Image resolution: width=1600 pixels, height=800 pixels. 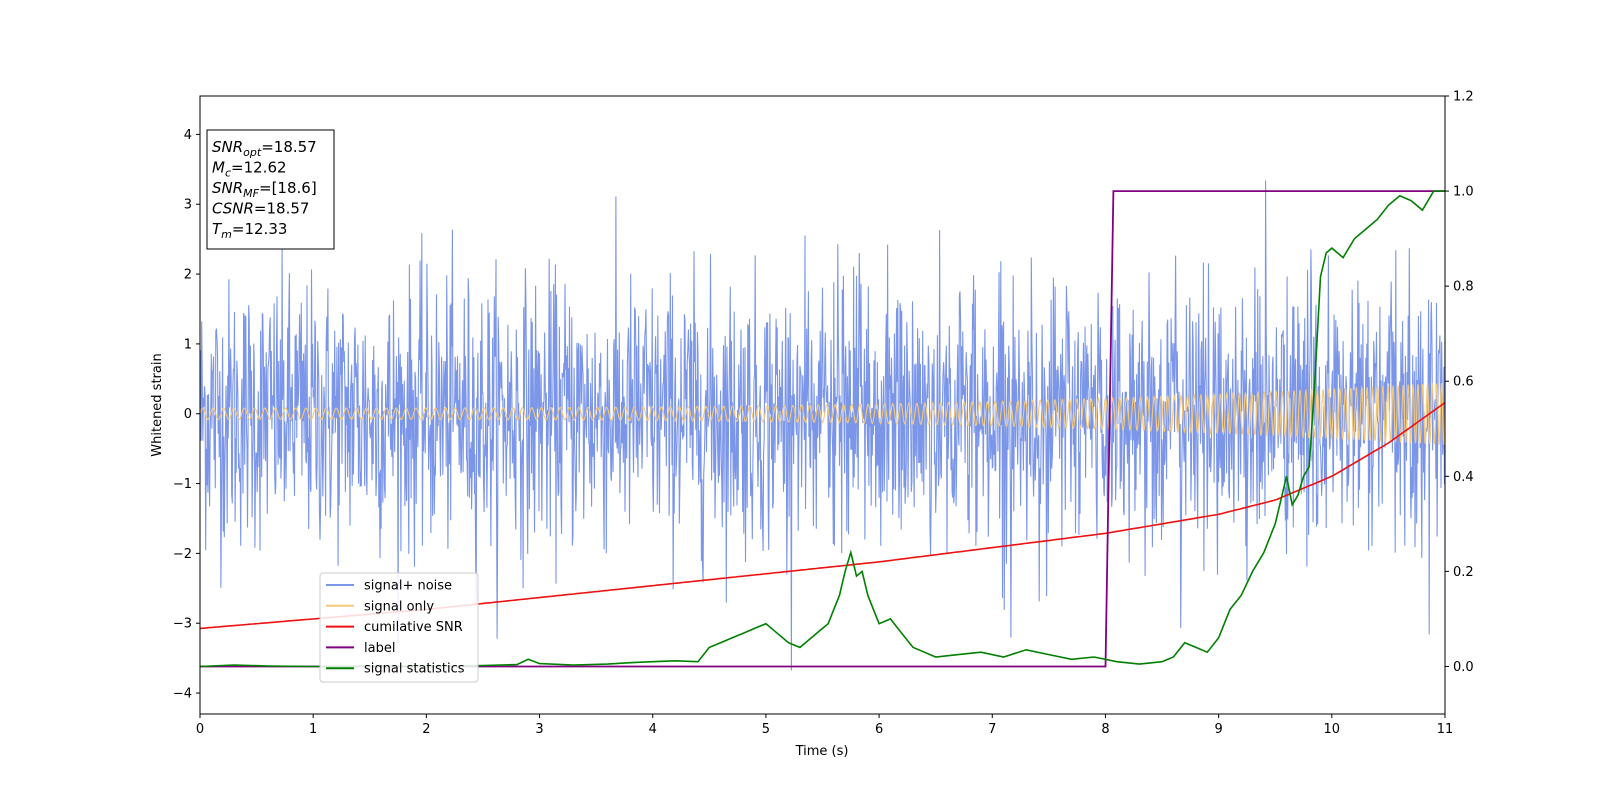 I want to click on y-left-tick-label: 1, so click(x=188, y=344).